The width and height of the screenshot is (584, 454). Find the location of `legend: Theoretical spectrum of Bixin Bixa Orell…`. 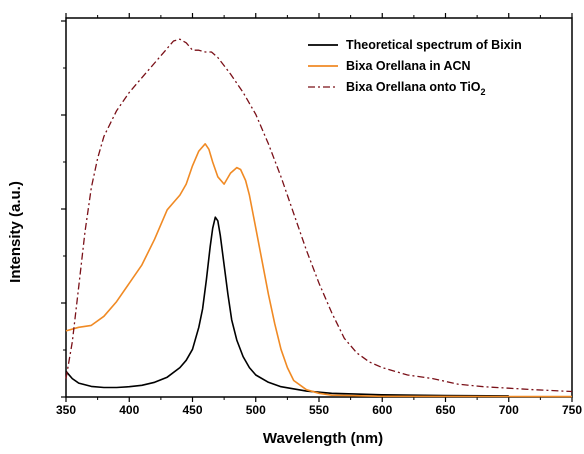

legend: Theoretical spectrum of Bixin Bixa Orell… is located at coordinates (432, 68).